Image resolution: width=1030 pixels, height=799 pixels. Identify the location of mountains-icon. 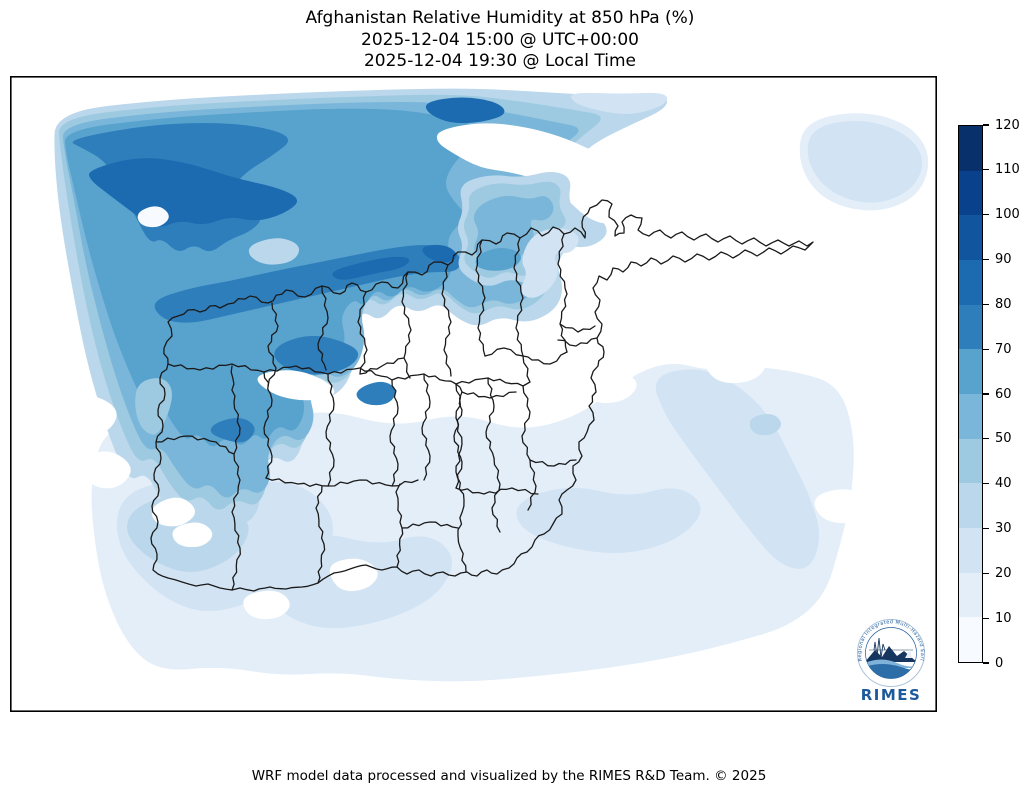
(891, 654).